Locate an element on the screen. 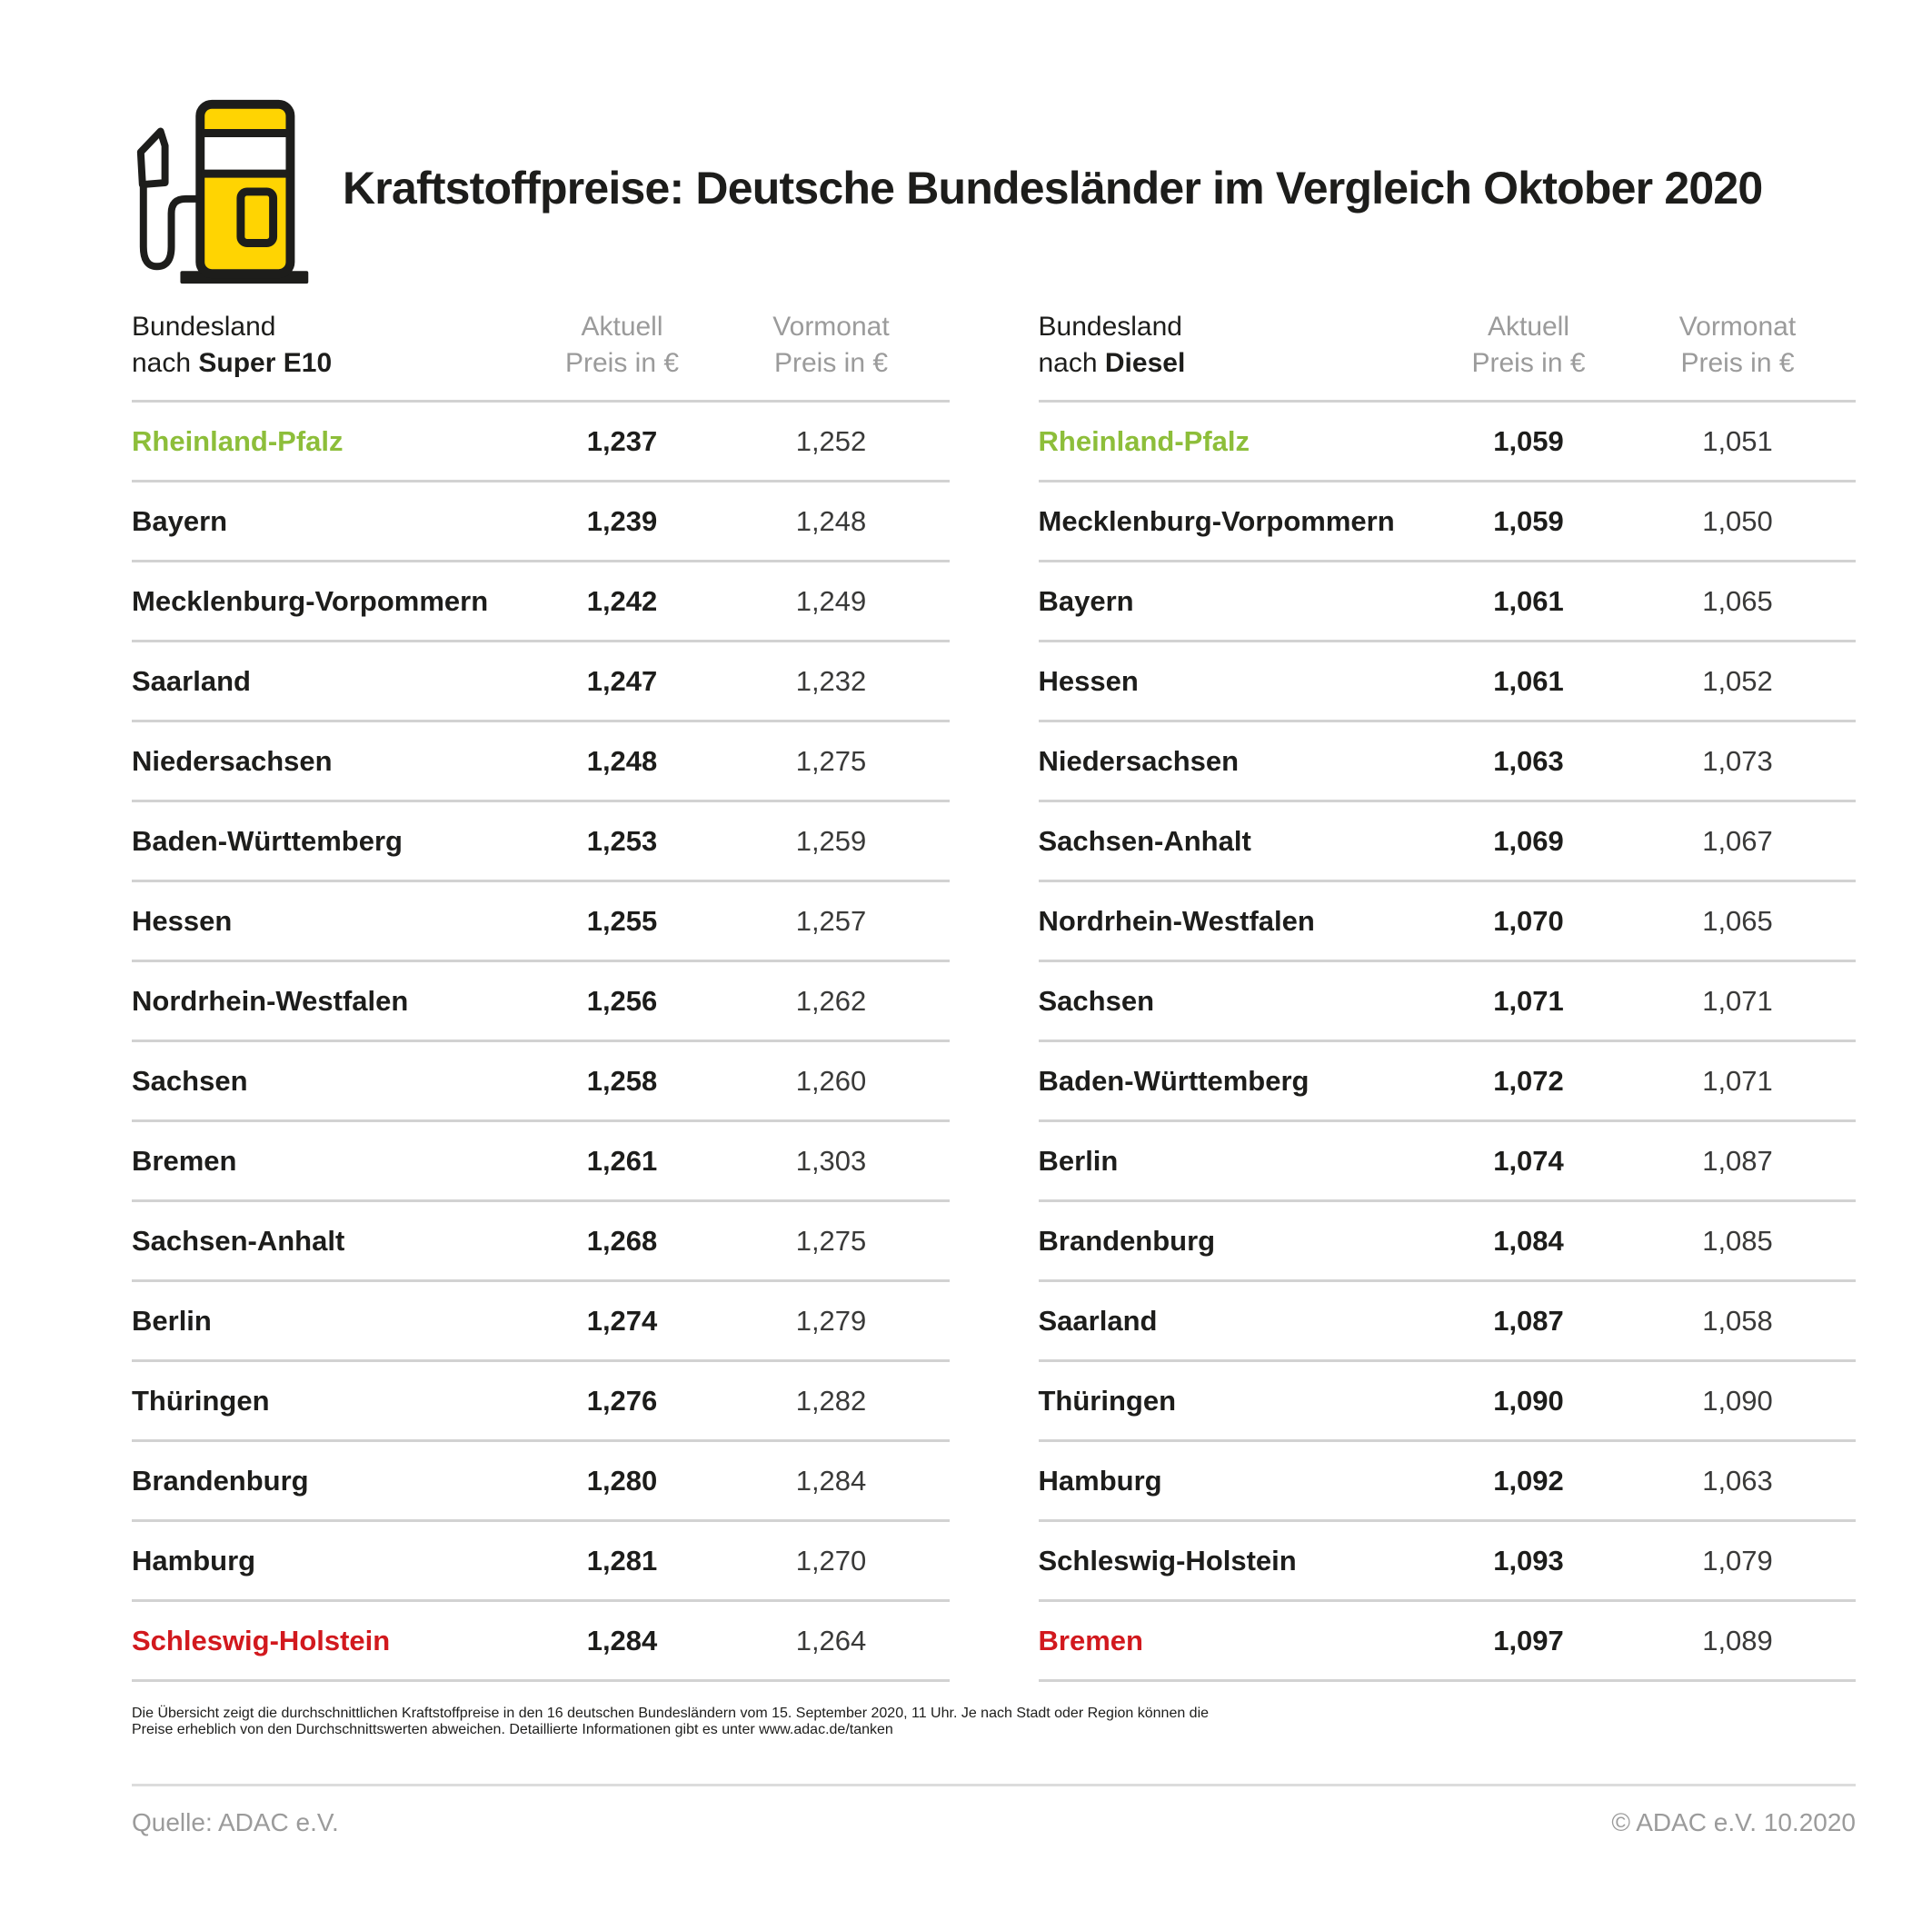  table-row: Brandenburg 1,084 1,085 is located at coordinates (1447, 1242).